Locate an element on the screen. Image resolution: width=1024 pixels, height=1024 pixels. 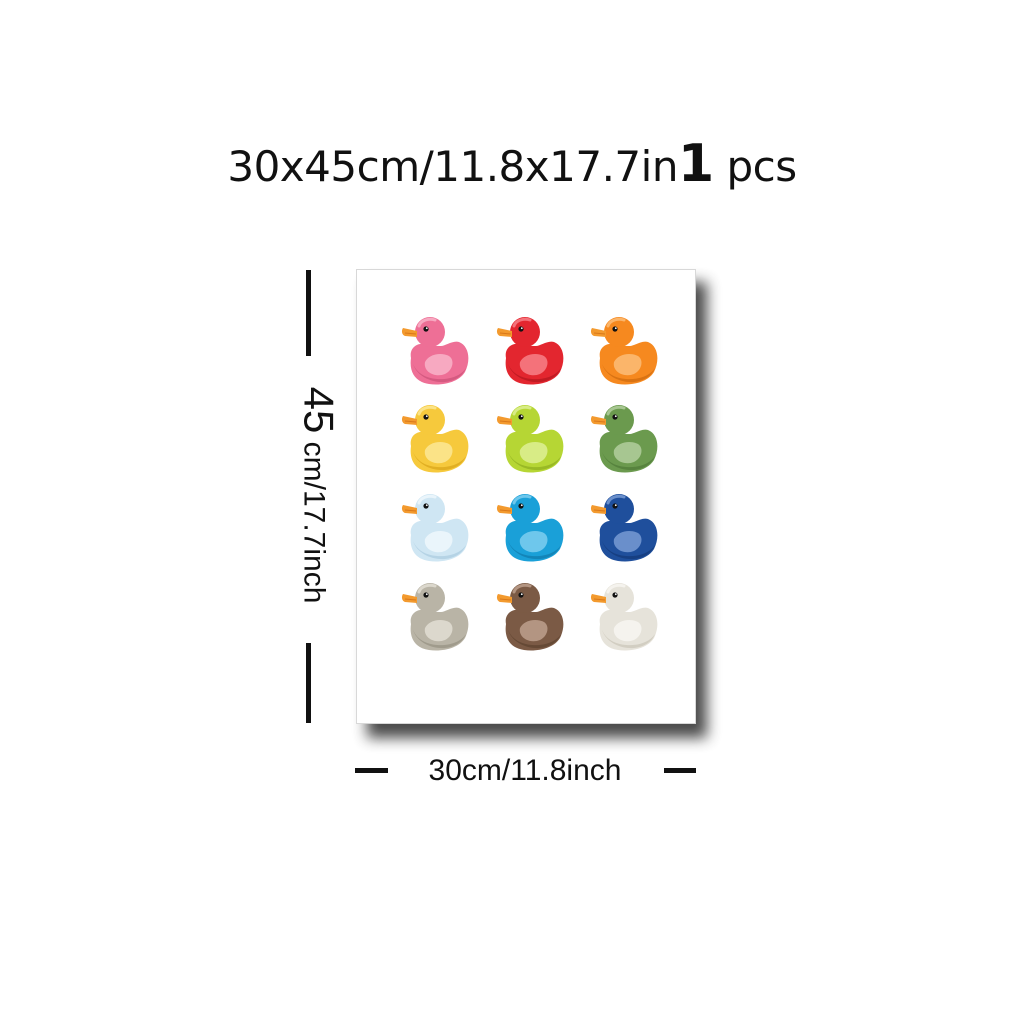
quantity-number: 1 is located at coordinates (695, 164).